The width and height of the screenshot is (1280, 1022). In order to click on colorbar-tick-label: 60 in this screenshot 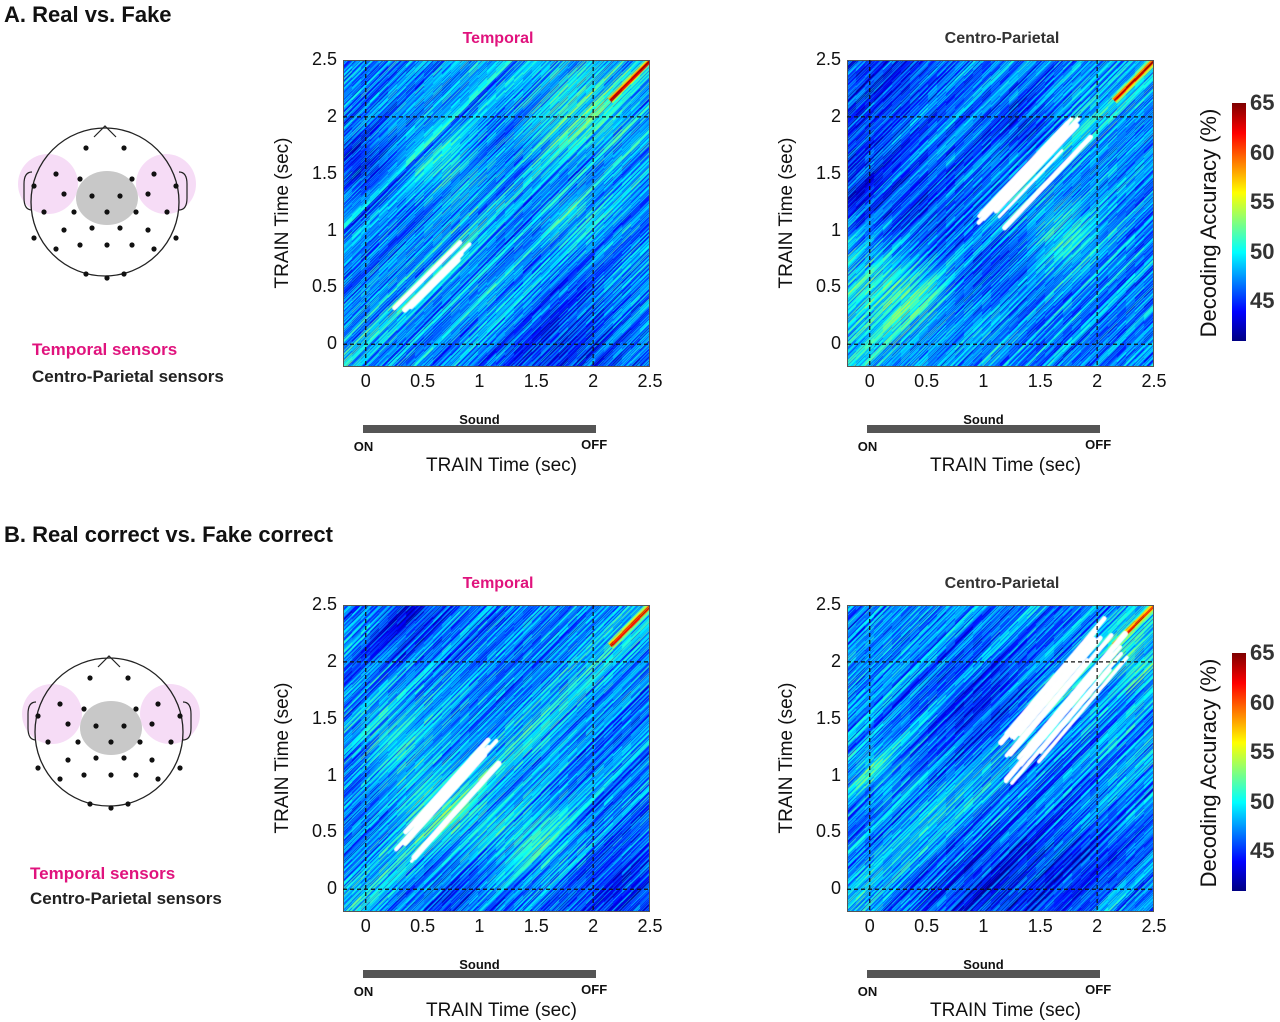, I will do `click(1262, 152)`.